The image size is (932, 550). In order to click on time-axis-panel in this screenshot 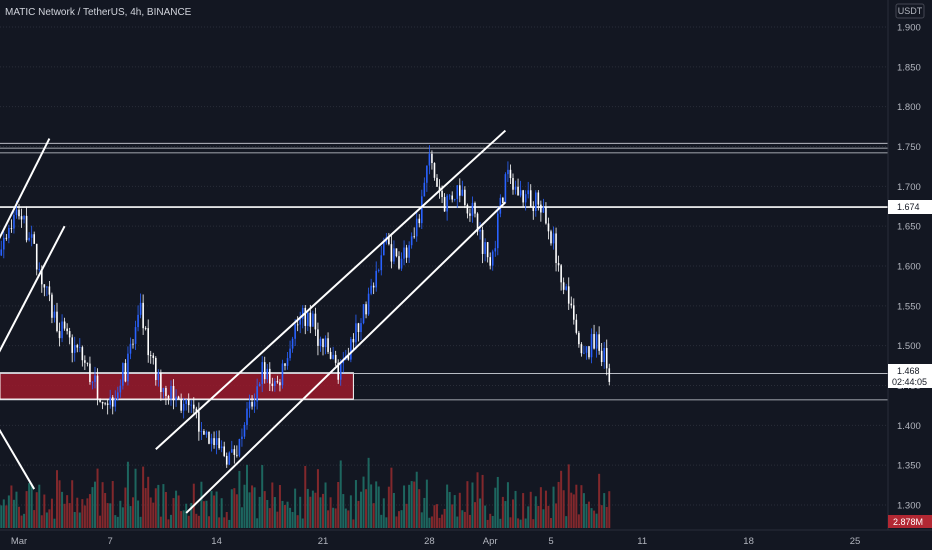, I will do `click(466, 540)`.